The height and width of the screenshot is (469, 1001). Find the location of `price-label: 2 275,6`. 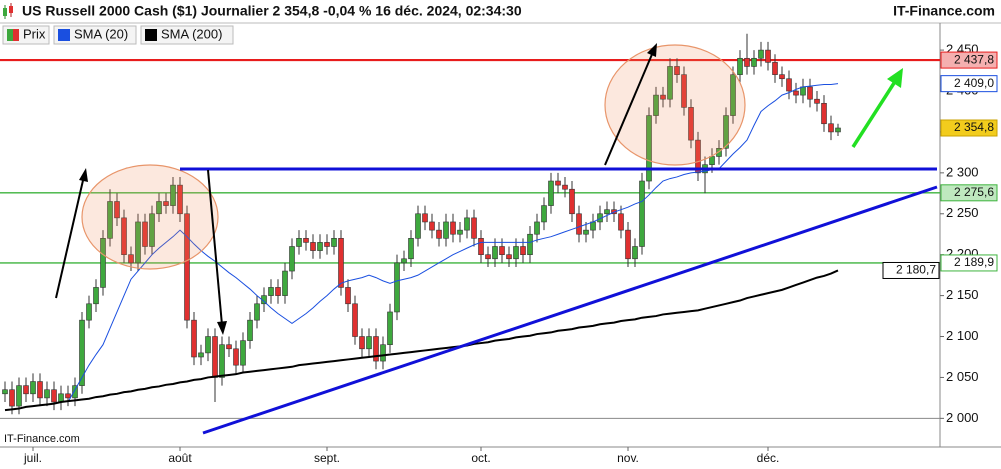

price-label: 2 275,6 is located at coordinates (974, 192).